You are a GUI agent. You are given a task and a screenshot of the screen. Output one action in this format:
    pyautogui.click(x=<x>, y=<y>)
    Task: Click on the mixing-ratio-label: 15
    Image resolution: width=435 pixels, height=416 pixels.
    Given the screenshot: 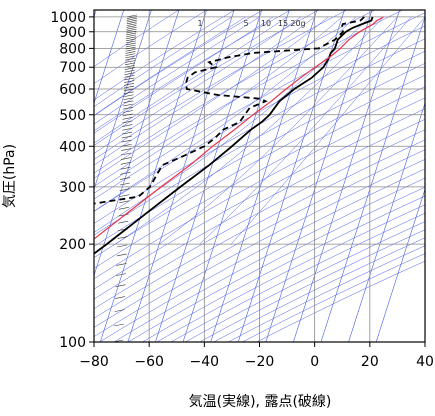 What is the action you would take?
    pyautogui.click(x=283, y=23)
    